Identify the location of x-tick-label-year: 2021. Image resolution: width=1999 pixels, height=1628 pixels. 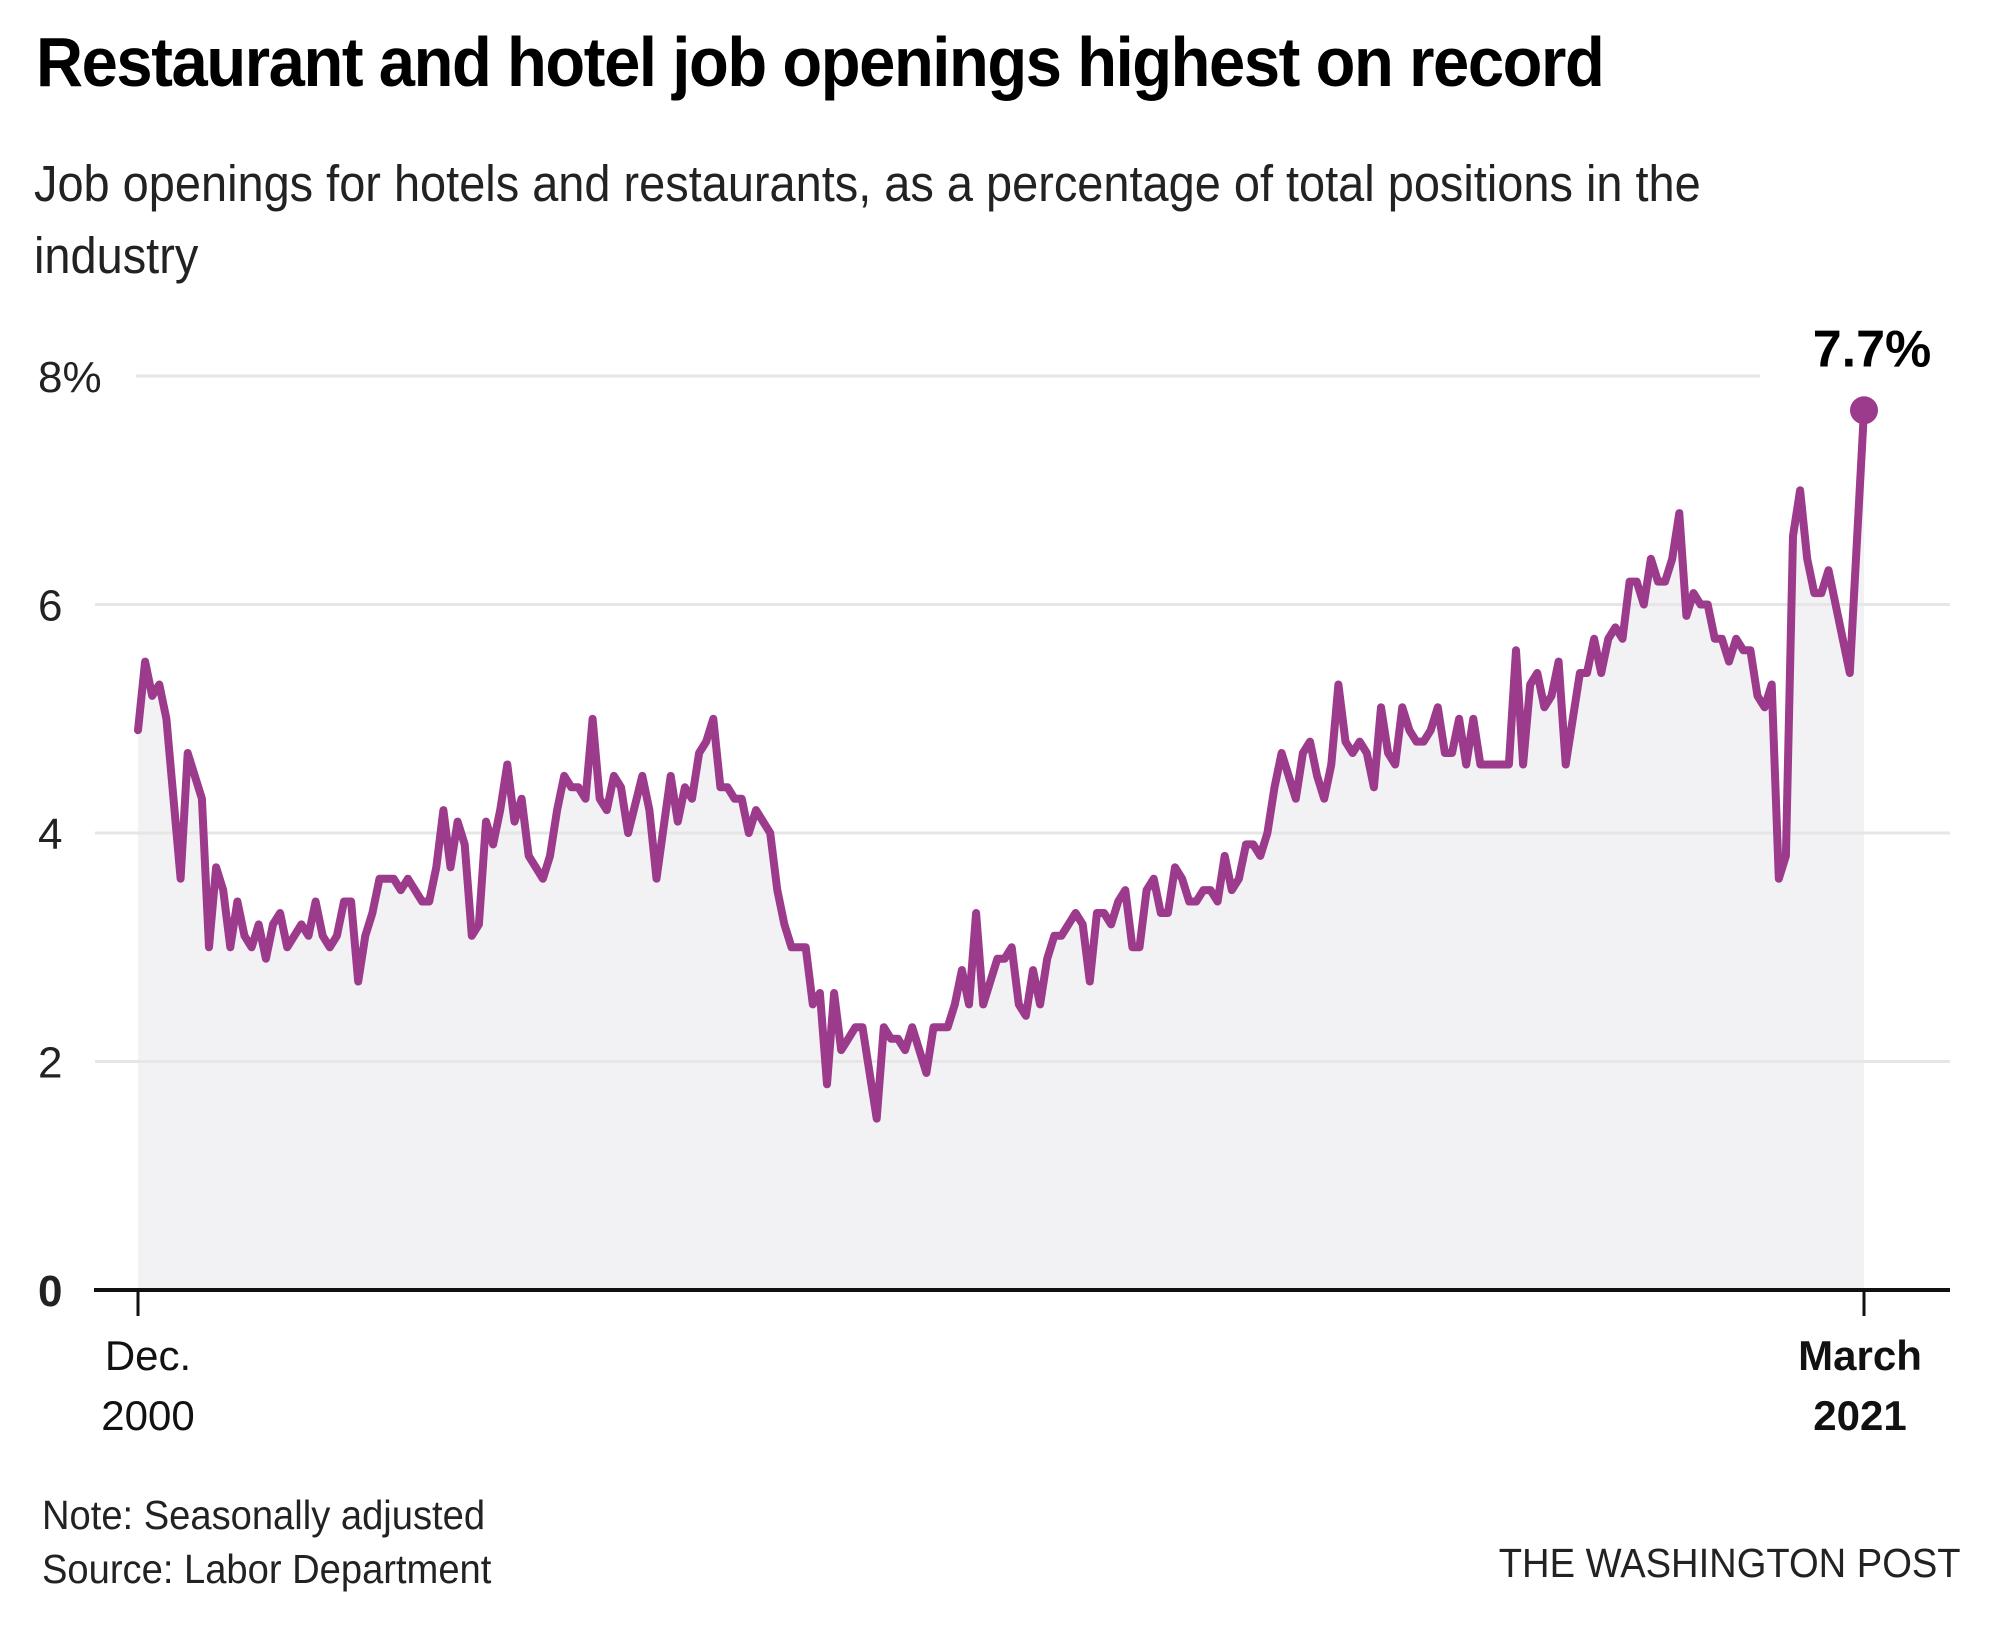
(1859, 1415).